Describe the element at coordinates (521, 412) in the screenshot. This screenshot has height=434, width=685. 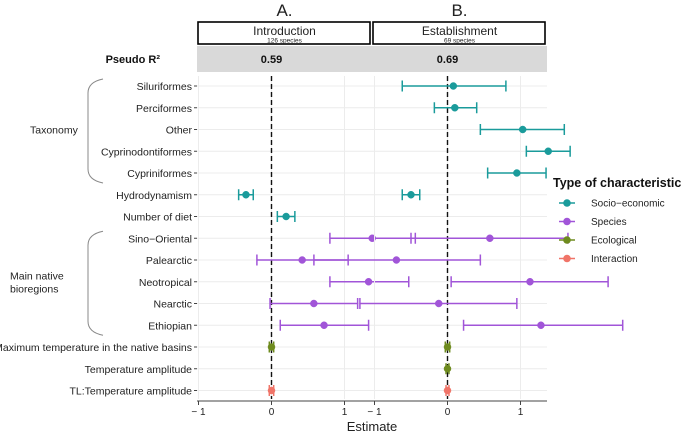
I see `x-tick-label-2: 1` at that location.